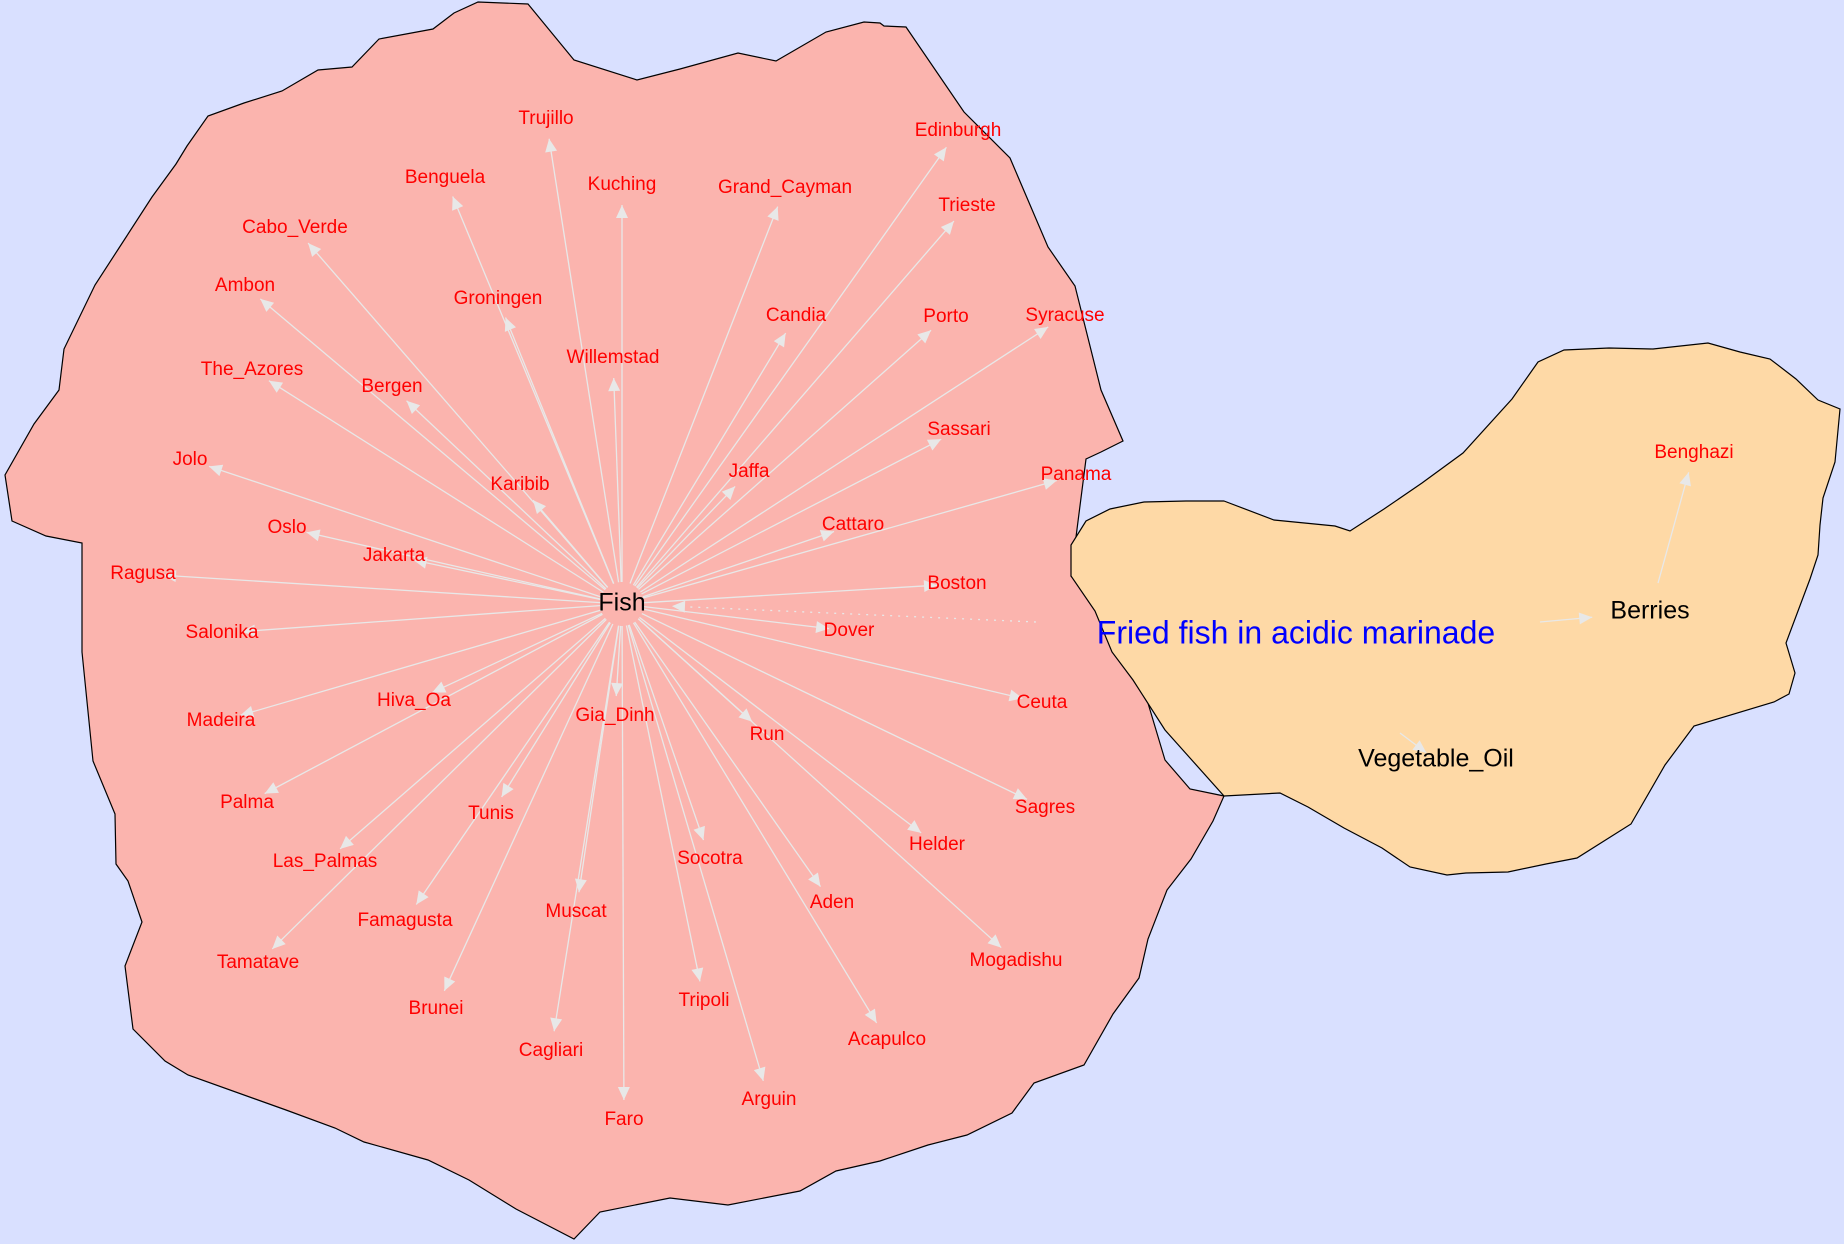 The image size is (1844, 1244). Describe the element at coordinates (413, 407) in the screenshot. I see `edge-fish-bergen-arrowhead` at that location.